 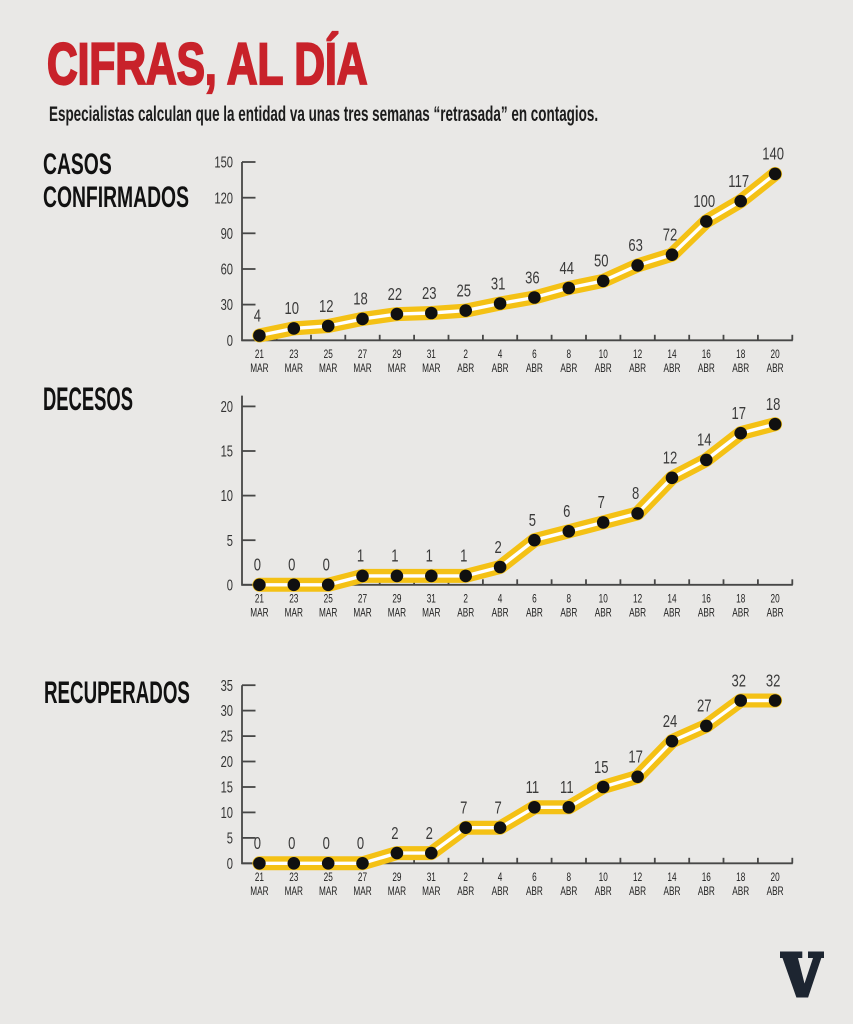 I want to click on svg-text: 30, so click(x=227, y=304).